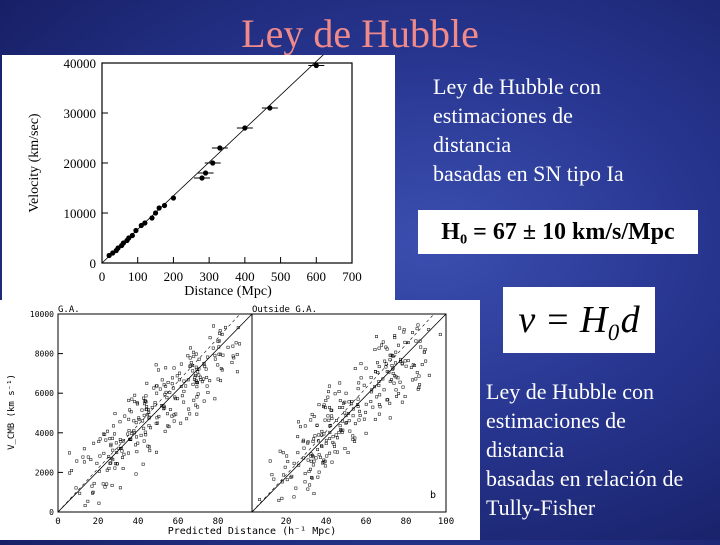 This screenshot has width=720, height=545. What do you see at coordinates (284, 310) in the screenshot?
I see `tf-right-label: Outside G.A.` at bounding box center [284, 310].